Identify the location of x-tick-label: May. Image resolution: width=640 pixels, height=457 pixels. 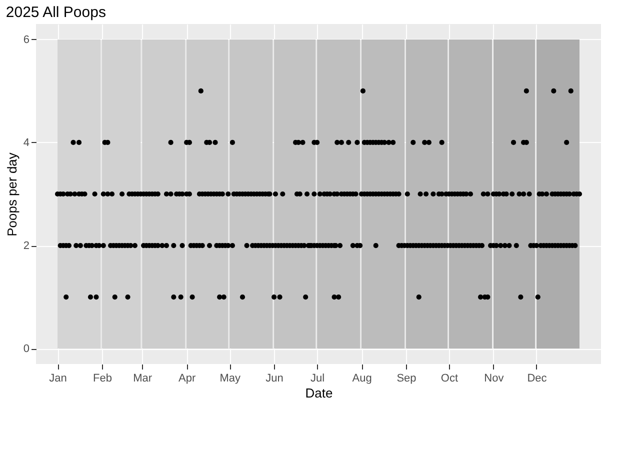
(230, 378).